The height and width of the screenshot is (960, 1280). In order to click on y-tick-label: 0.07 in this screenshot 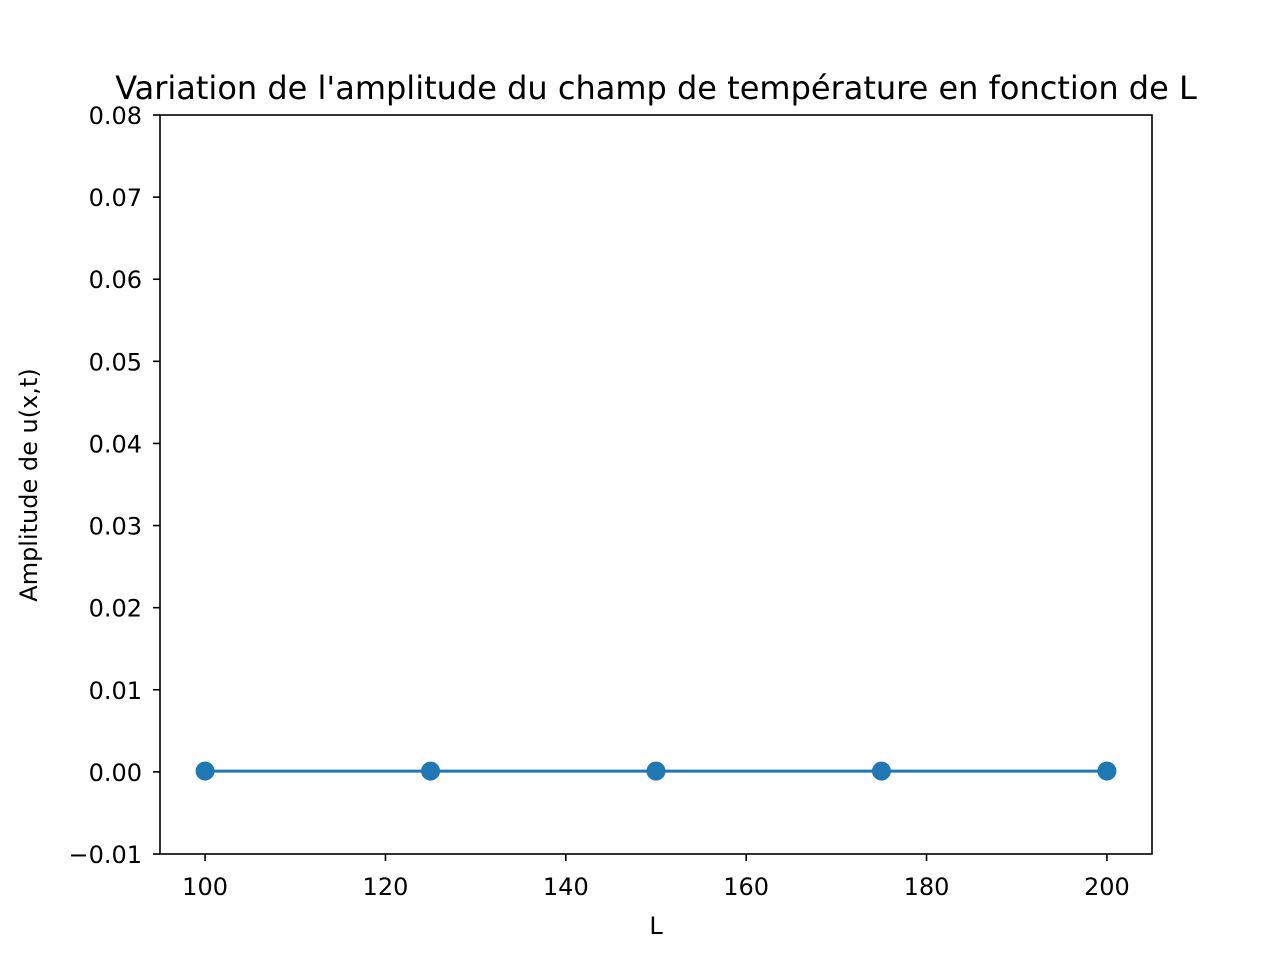, I will do `click(115, 198)`.